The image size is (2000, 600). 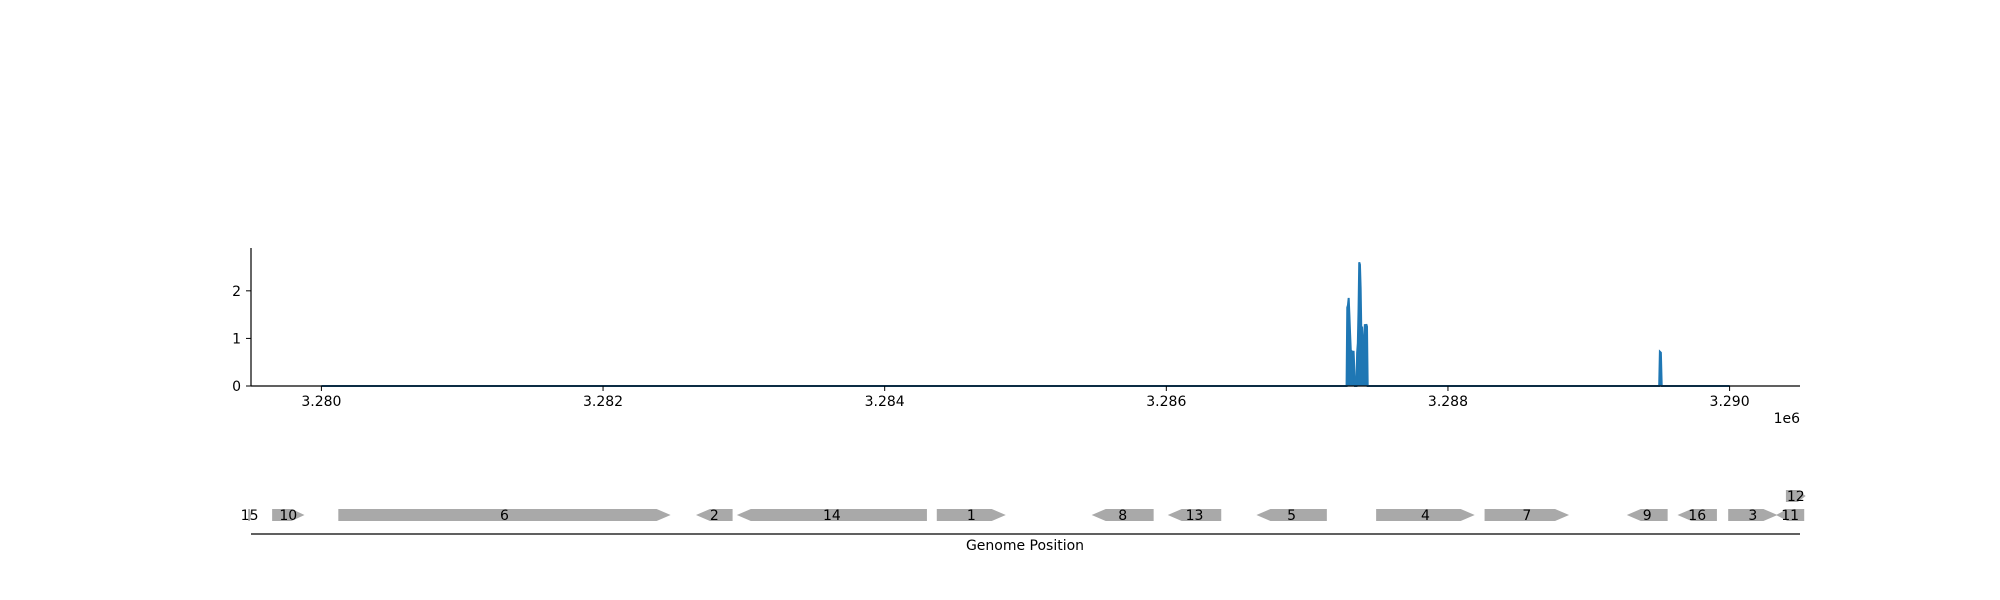 I want to click on gene-label-12: 12, so click(x=1796, y=497).